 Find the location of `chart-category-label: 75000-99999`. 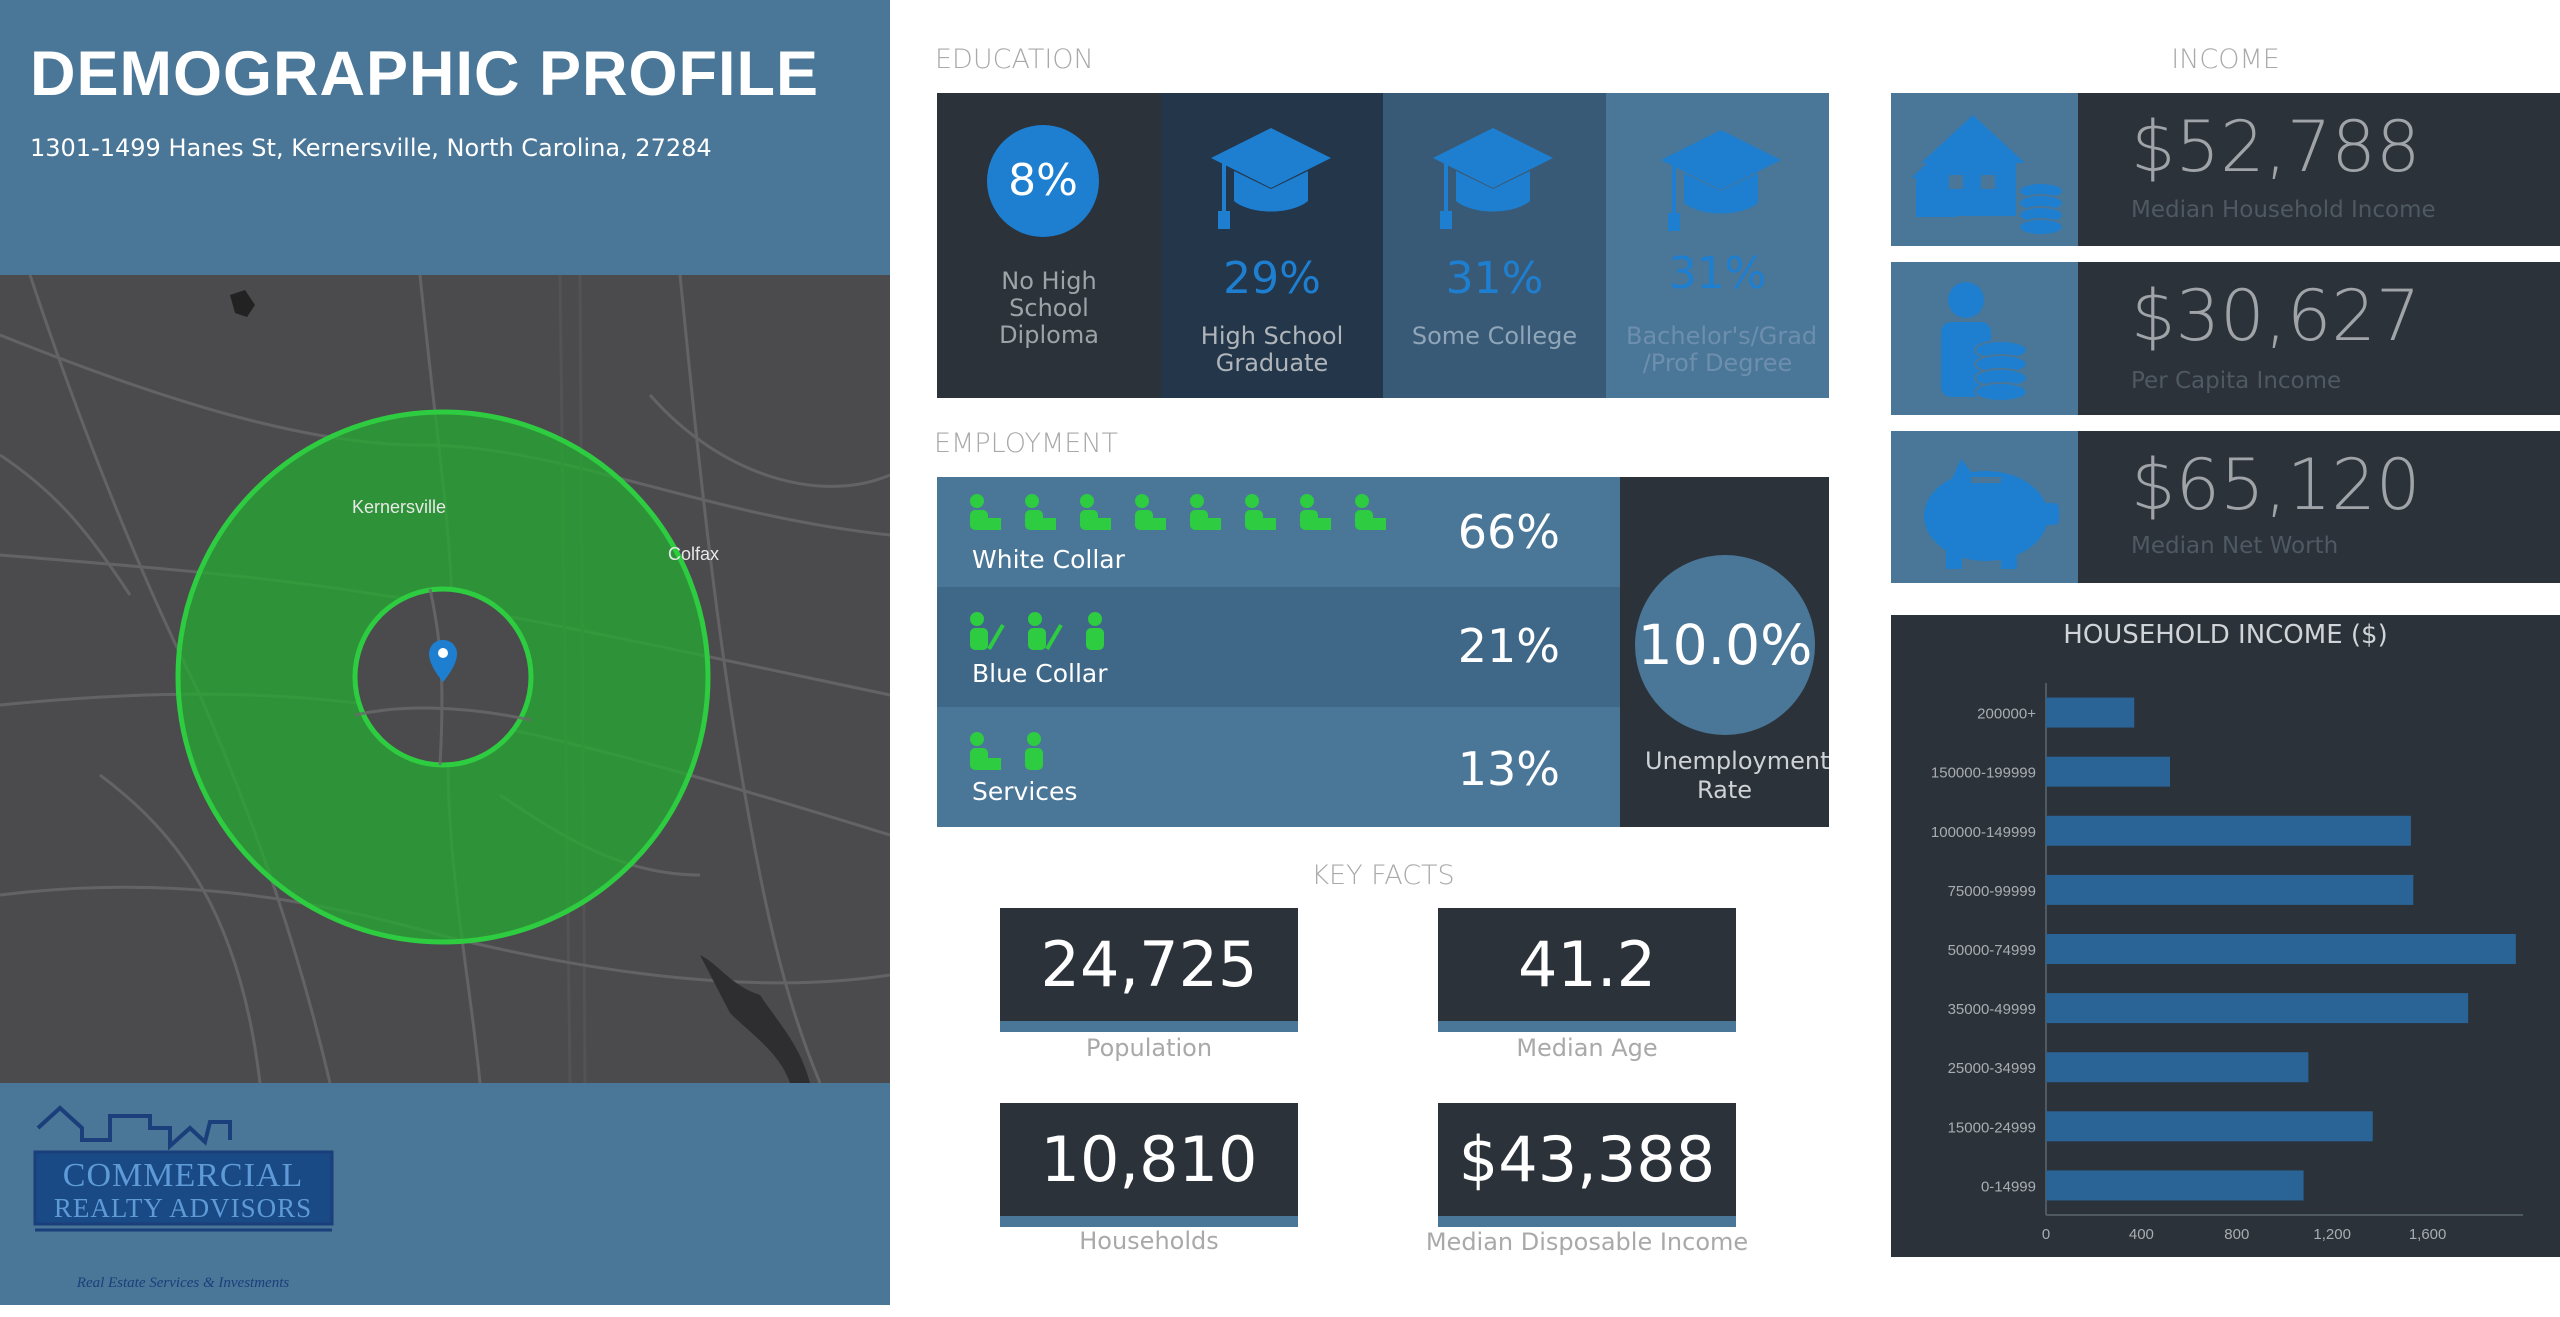

chart-category-label: 75000-99999 is located at coordinates (1992, 891).